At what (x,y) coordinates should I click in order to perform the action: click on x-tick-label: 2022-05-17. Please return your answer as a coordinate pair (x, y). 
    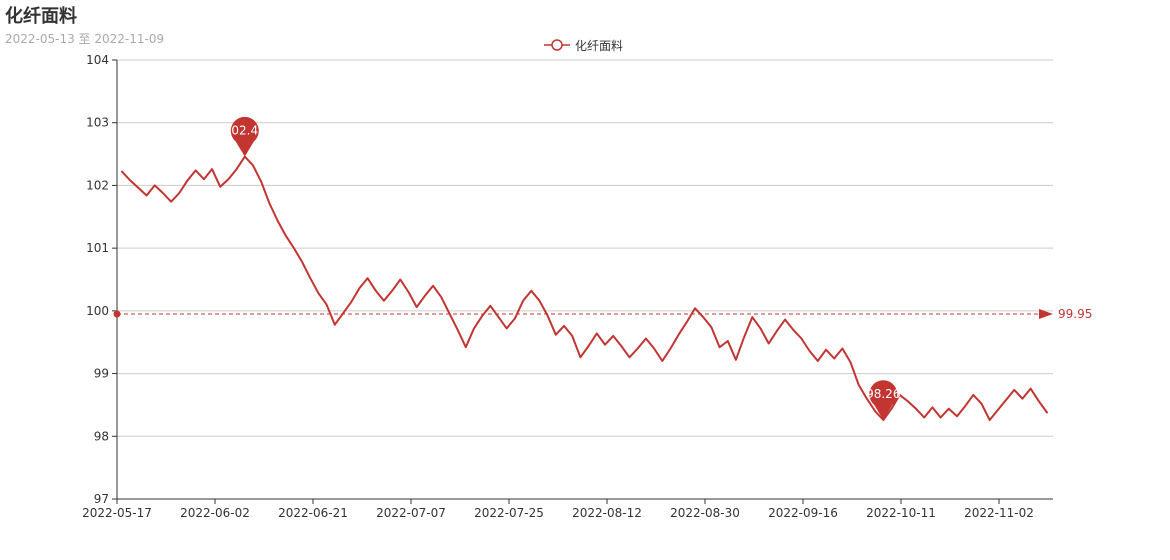
    Looking at the image, I should click on (117, 513).